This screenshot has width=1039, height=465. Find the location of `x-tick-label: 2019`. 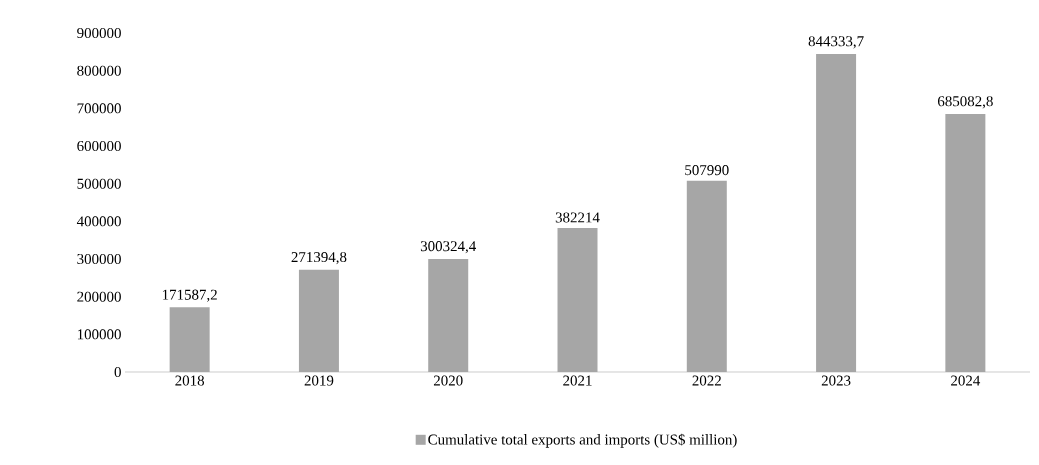

x-tick-label: 2019 is located at coordinates (319, 380).